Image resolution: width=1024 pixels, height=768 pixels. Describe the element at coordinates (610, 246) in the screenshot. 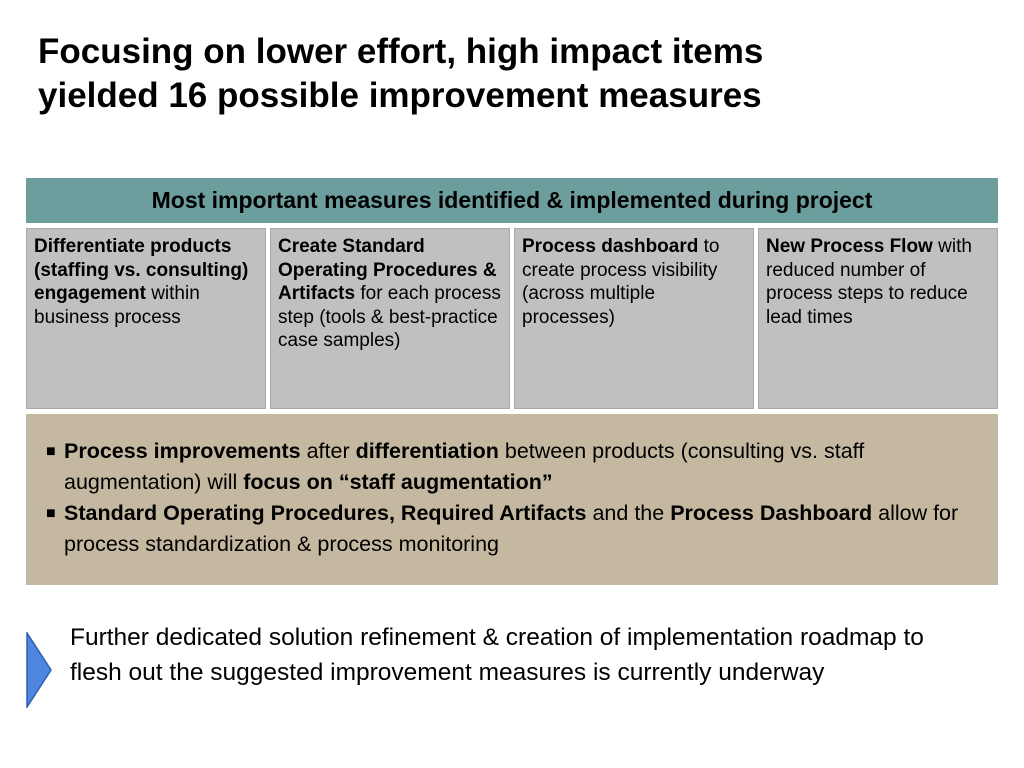

I see `measure-title: Process dashboard` at that location.